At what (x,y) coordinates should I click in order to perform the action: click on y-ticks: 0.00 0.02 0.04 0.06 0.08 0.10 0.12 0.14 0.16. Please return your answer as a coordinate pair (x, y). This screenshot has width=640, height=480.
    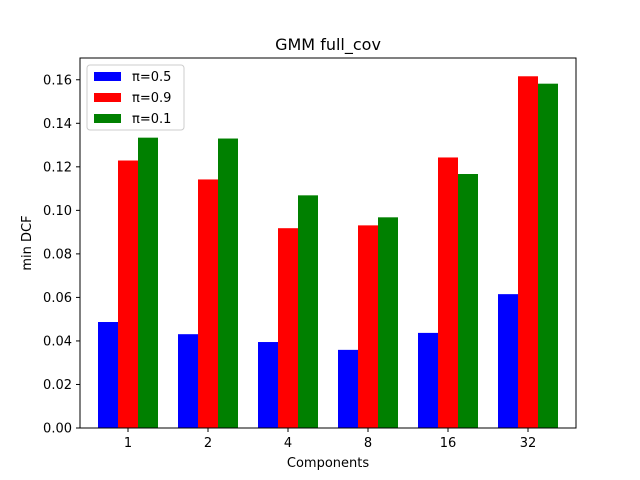
    Looking at the image, I should click on (61, 255).